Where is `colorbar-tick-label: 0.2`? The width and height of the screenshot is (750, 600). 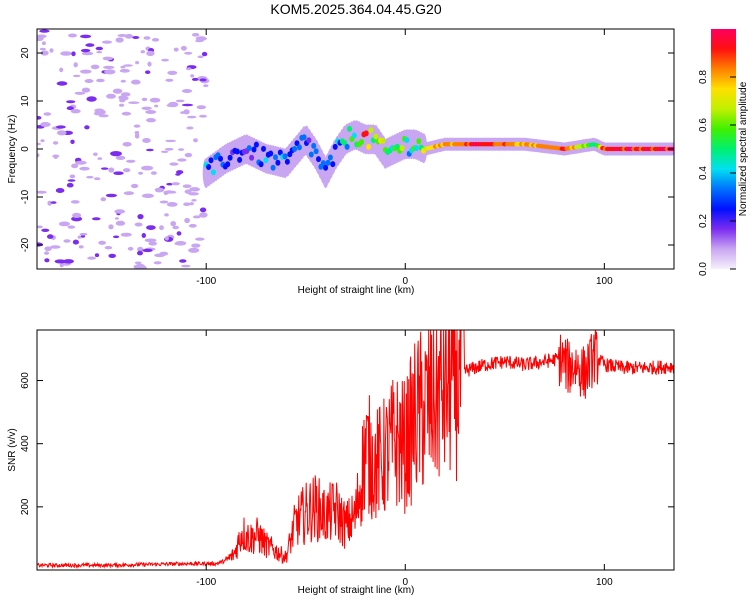 colorbar-tick-label: 0.2 is located at coordinates (703, 221).